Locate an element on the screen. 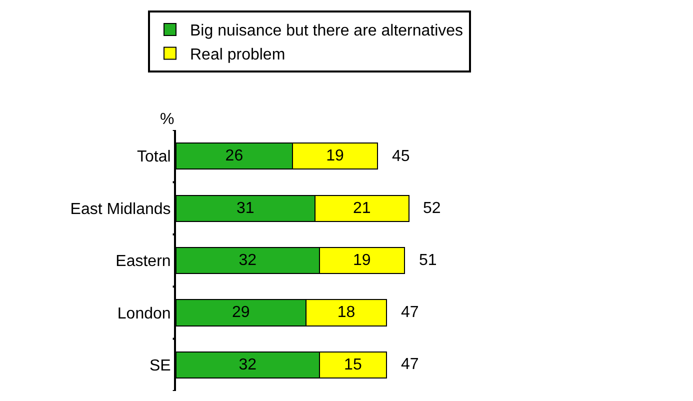 The width and height of the screenshot is (693, 401). total-label: 45 is located at coordinates (401, 156).